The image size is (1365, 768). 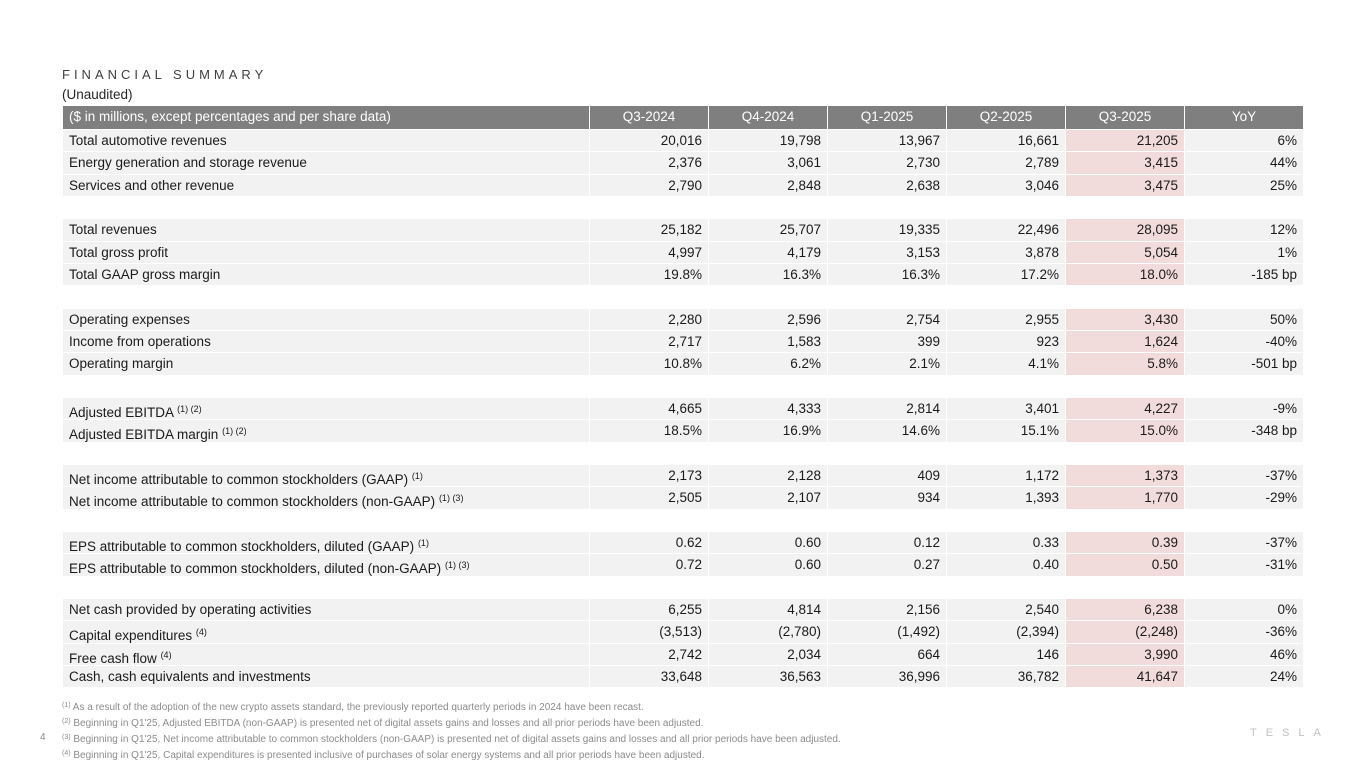 I want to click on value-cell: 2,790, so click(x=649, y=185).